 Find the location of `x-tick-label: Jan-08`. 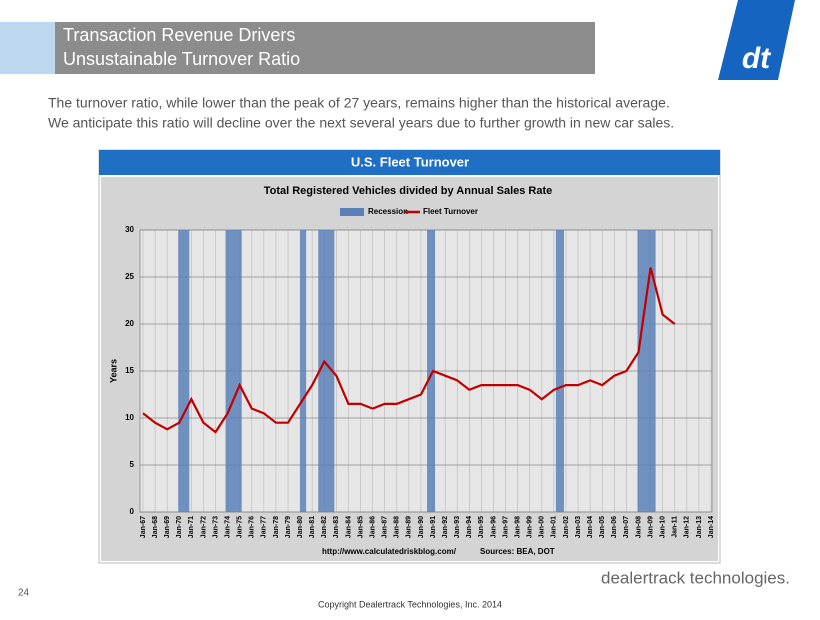

x-tick-label: Jan-08 is located at coordinates (638, 527).